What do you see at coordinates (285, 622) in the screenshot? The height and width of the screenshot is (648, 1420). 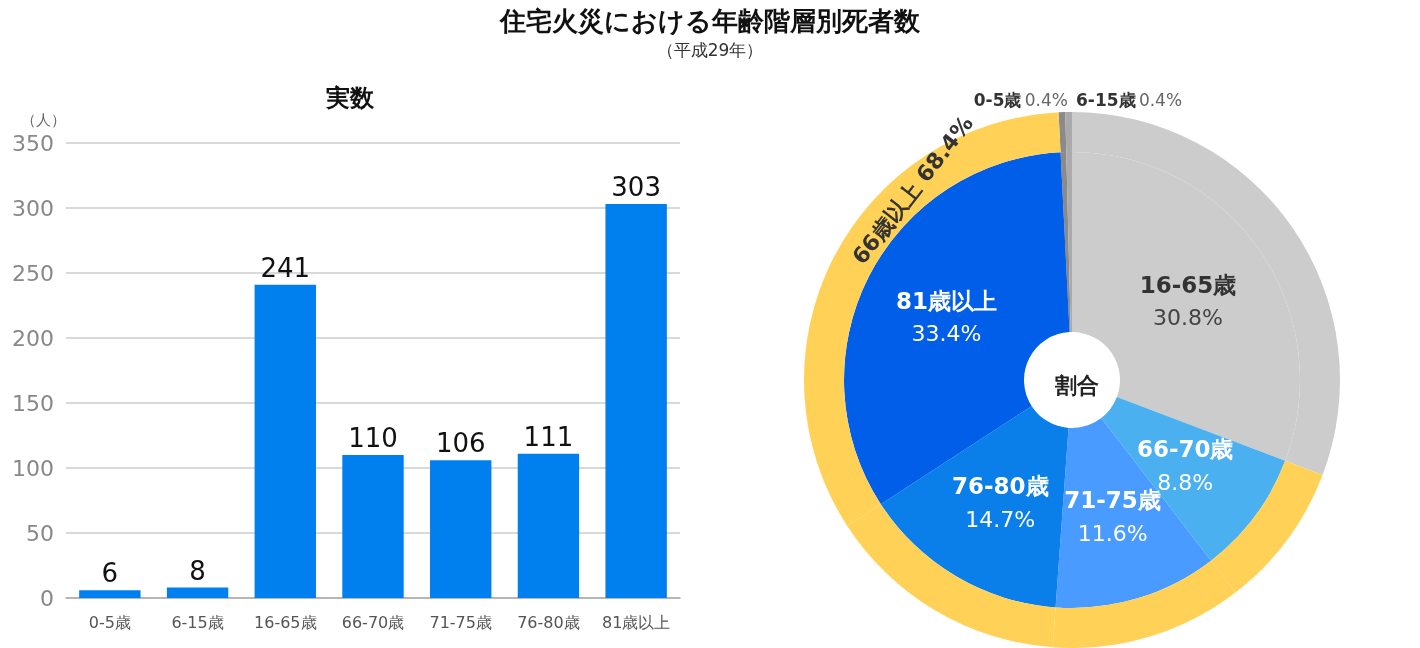 I see `x-tick-label: 16-65歳` at bounding box center [285, 622].